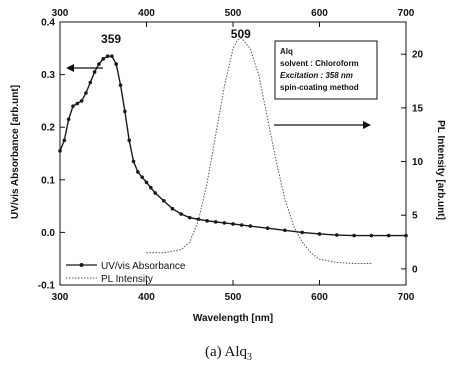 Image resolution: width=457 pixels, height=379 pixels. I want to click on info-line-compound: Alq, so click(286, 51).